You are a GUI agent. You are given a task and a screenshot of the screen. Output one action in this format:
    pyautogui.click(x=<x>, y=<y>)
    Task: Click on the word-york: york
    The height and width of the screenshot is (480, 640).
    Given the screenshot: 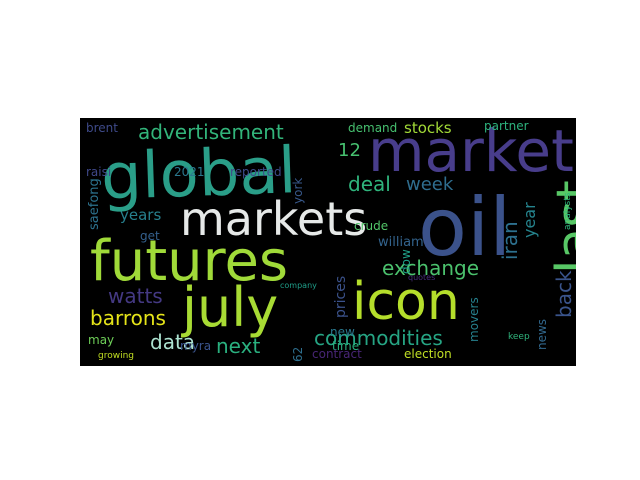 What is the action you would take?
    pyautogui.click(x=298, y=190)
    